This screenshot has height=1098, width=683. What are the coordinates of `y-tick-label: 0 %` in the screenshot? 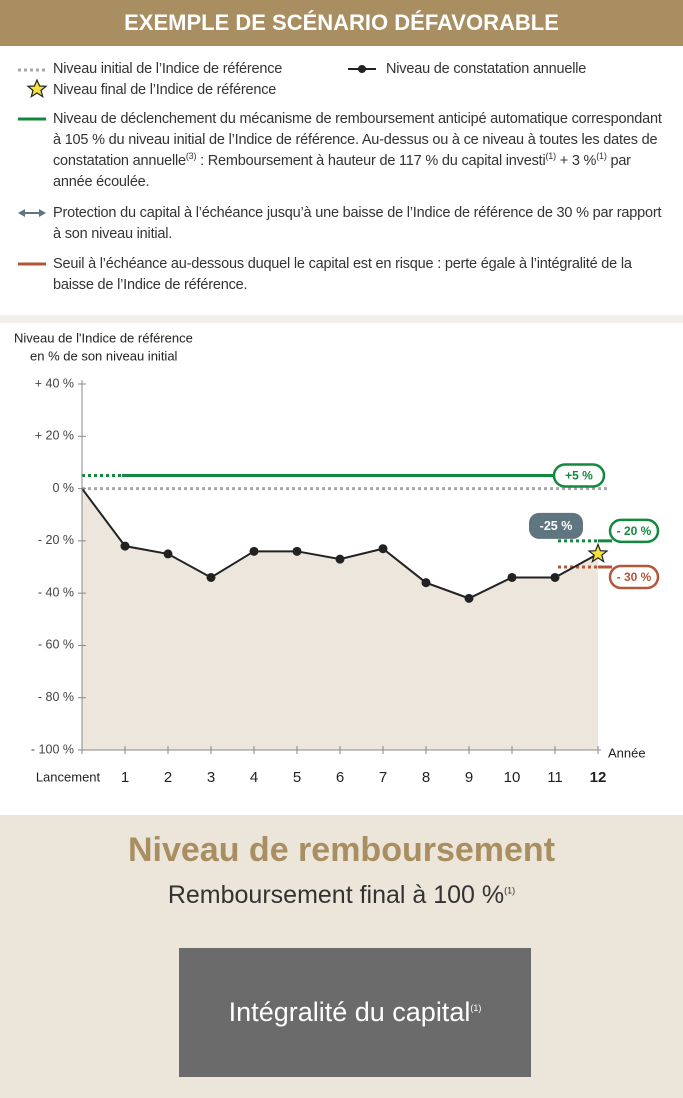 It's located at (63, 488).